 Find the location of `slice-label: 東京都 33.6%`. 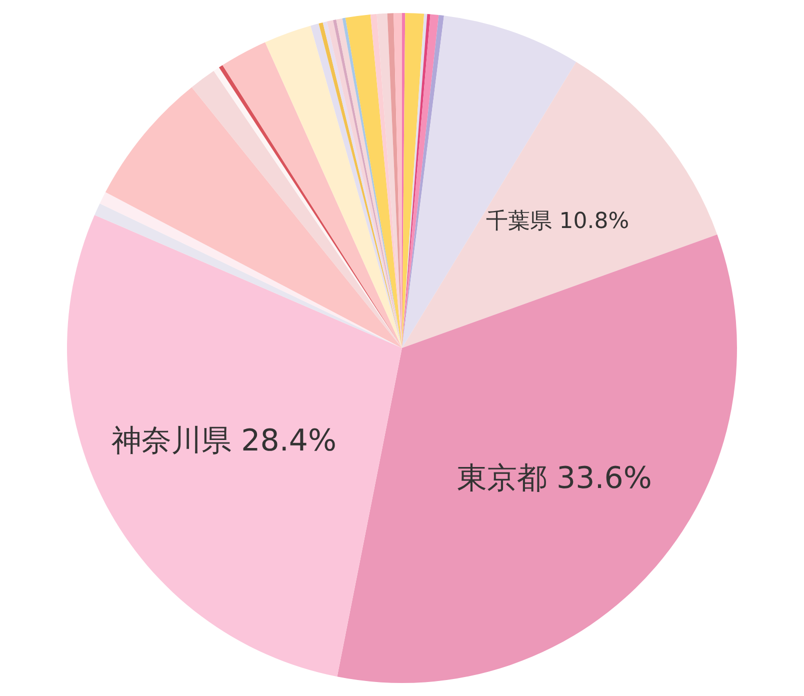

slice-label: 東京都 33.6% is located at coordinates (554, 478).